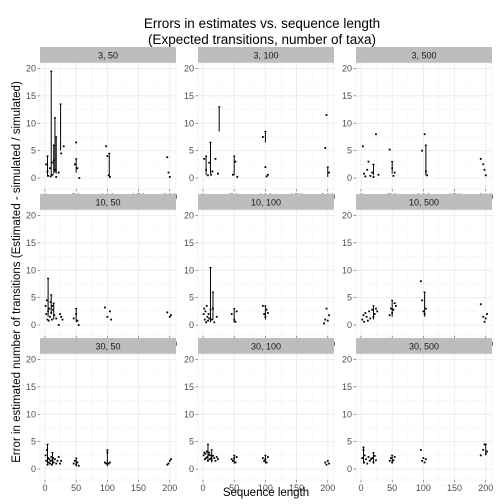 The height and width of the screenshot is (504, 504). What do you see at coordinates (234, 488) in the screenshot?
I see `x-tick-label: 50` at bounding box center [234, 488].